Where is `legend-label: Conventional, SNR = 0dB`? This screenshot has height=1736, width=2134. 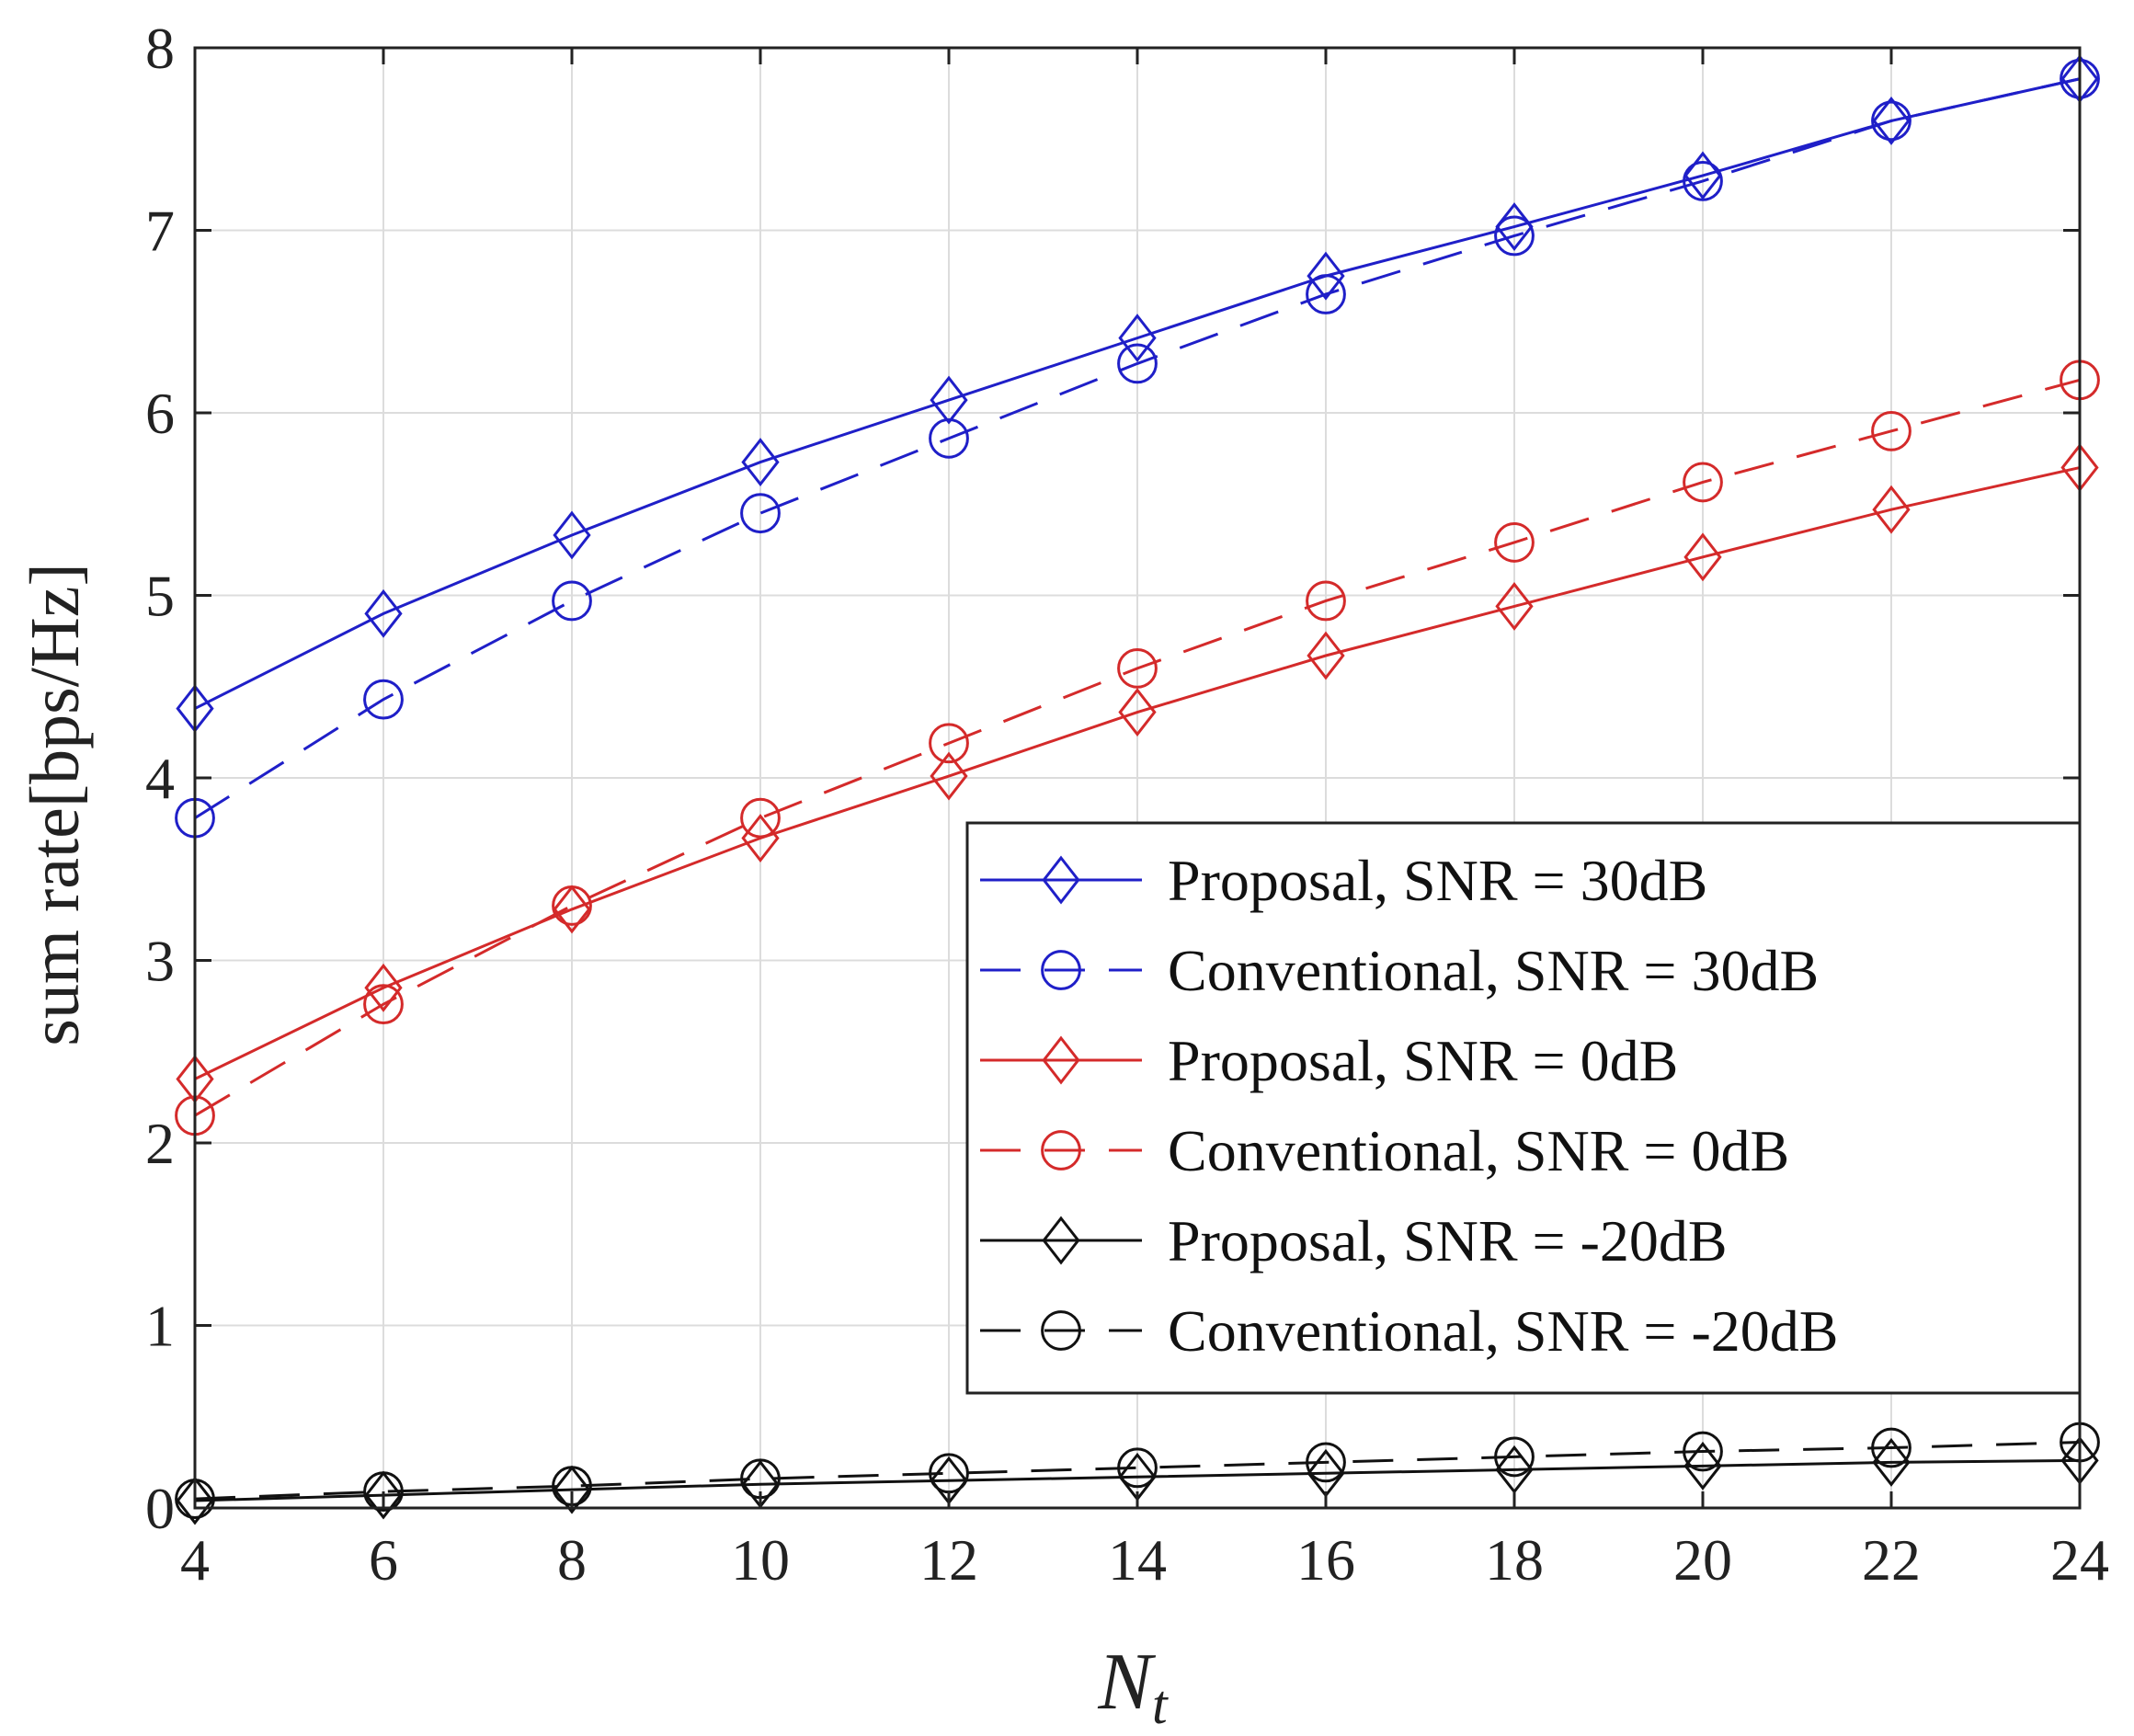
legend-label: Conventional, SNR = 0dB is located at coordinates (1478, 1150).